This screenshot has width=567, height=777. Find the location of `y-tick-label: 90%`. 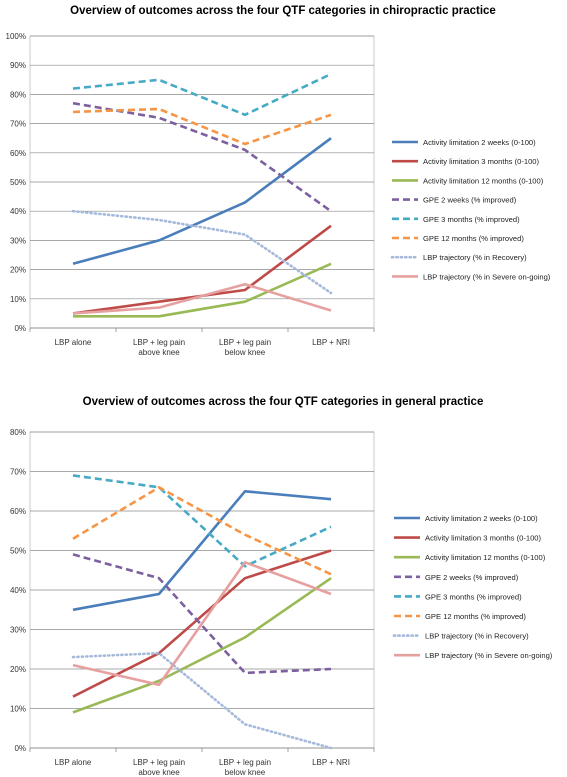

y-tick-label: 90% is located at coordinates (18, 65).